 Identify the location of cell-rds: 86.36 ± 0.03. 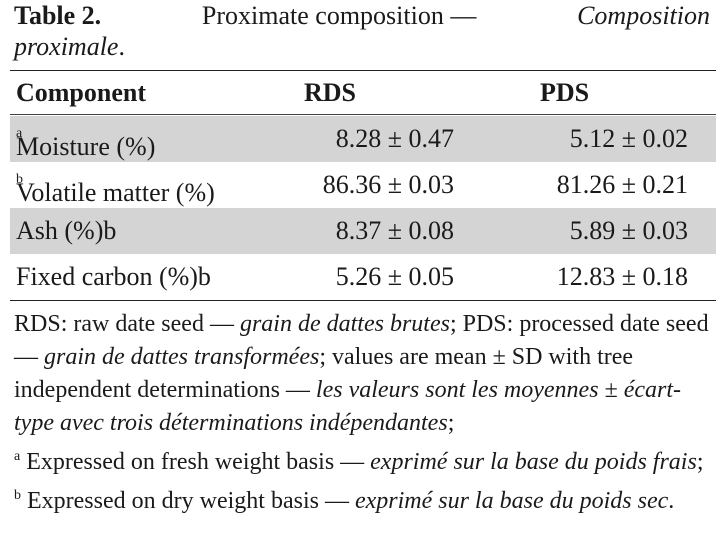
(388, 184).